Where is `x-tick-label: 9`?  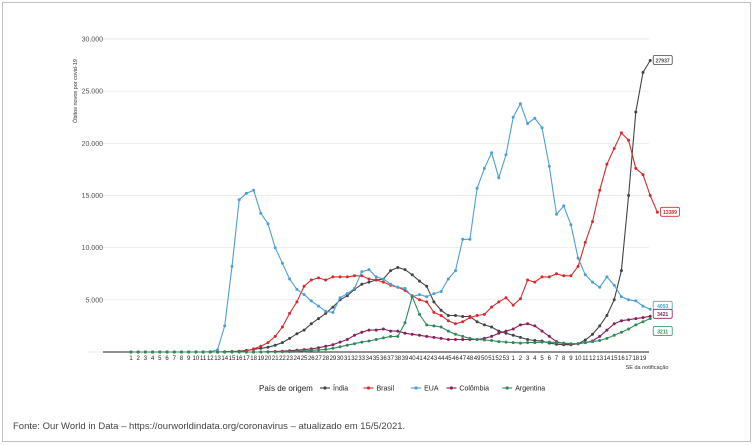
x-tick-label: 9 is located at coordinates (571, 359).